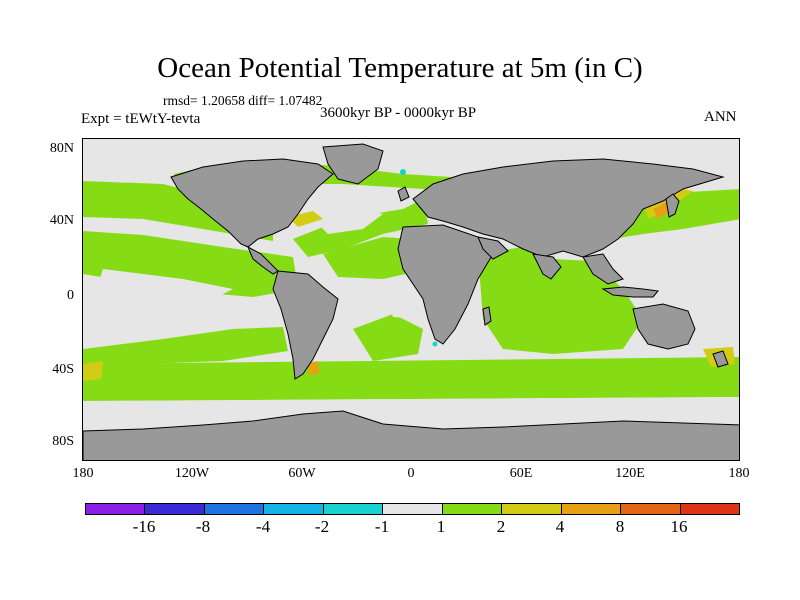  I want to click on colorbar-label-4: 4, so click(560, 526).